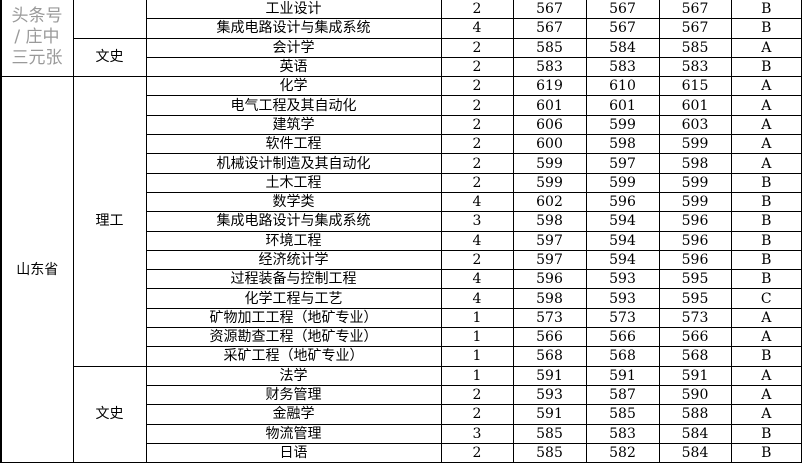 This screenshot has height=464, width=802. I want to click on category-cell, so click(109, 19).